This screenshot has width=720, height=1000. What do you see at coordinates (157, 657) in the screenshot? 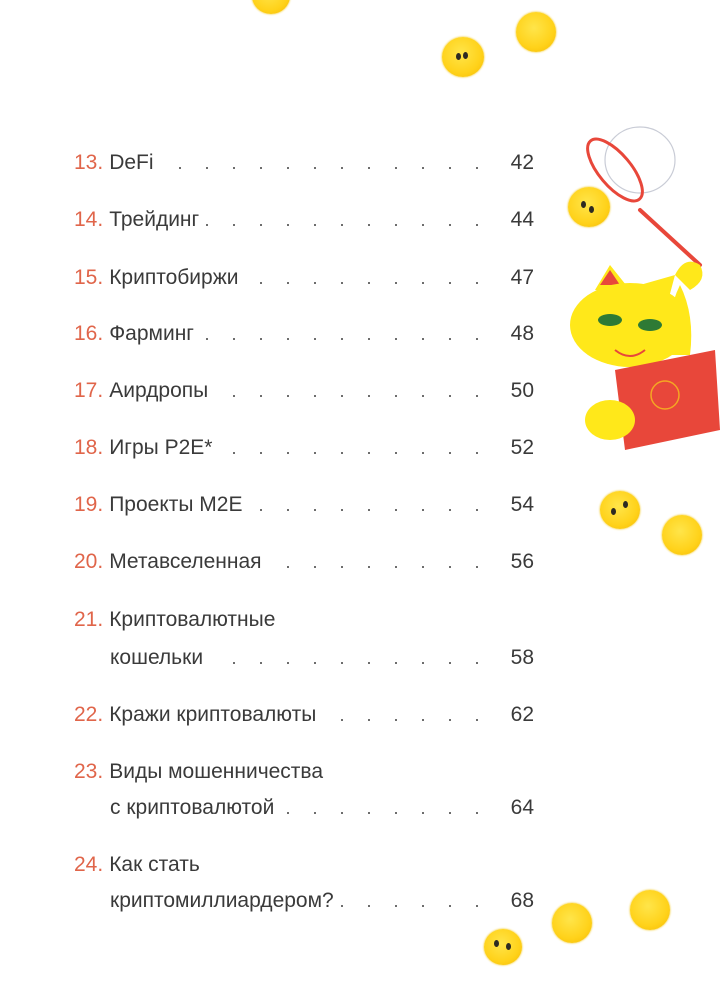
I see `entry-title-continued: кошельки` at bounding box center [157, 657].